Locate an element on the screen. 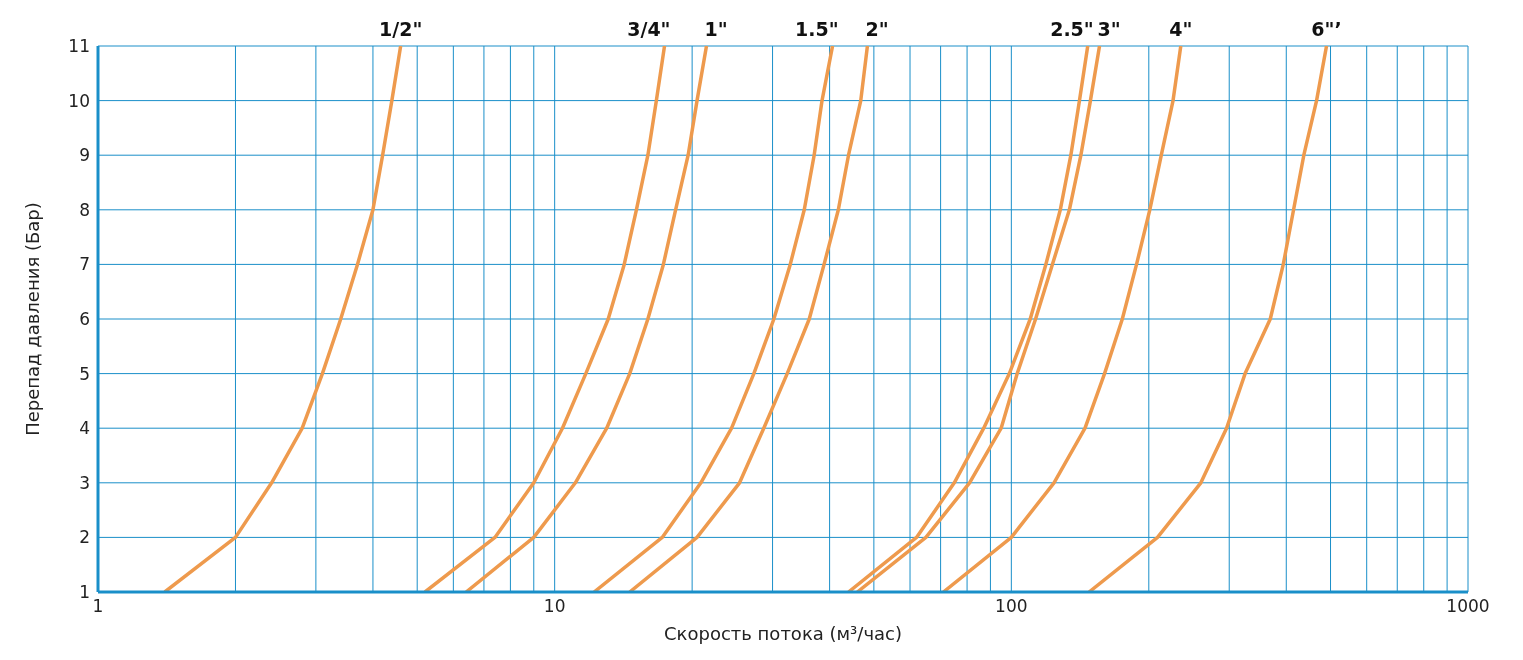  y-tick-label: 6 is located at coordinates (84, 319).